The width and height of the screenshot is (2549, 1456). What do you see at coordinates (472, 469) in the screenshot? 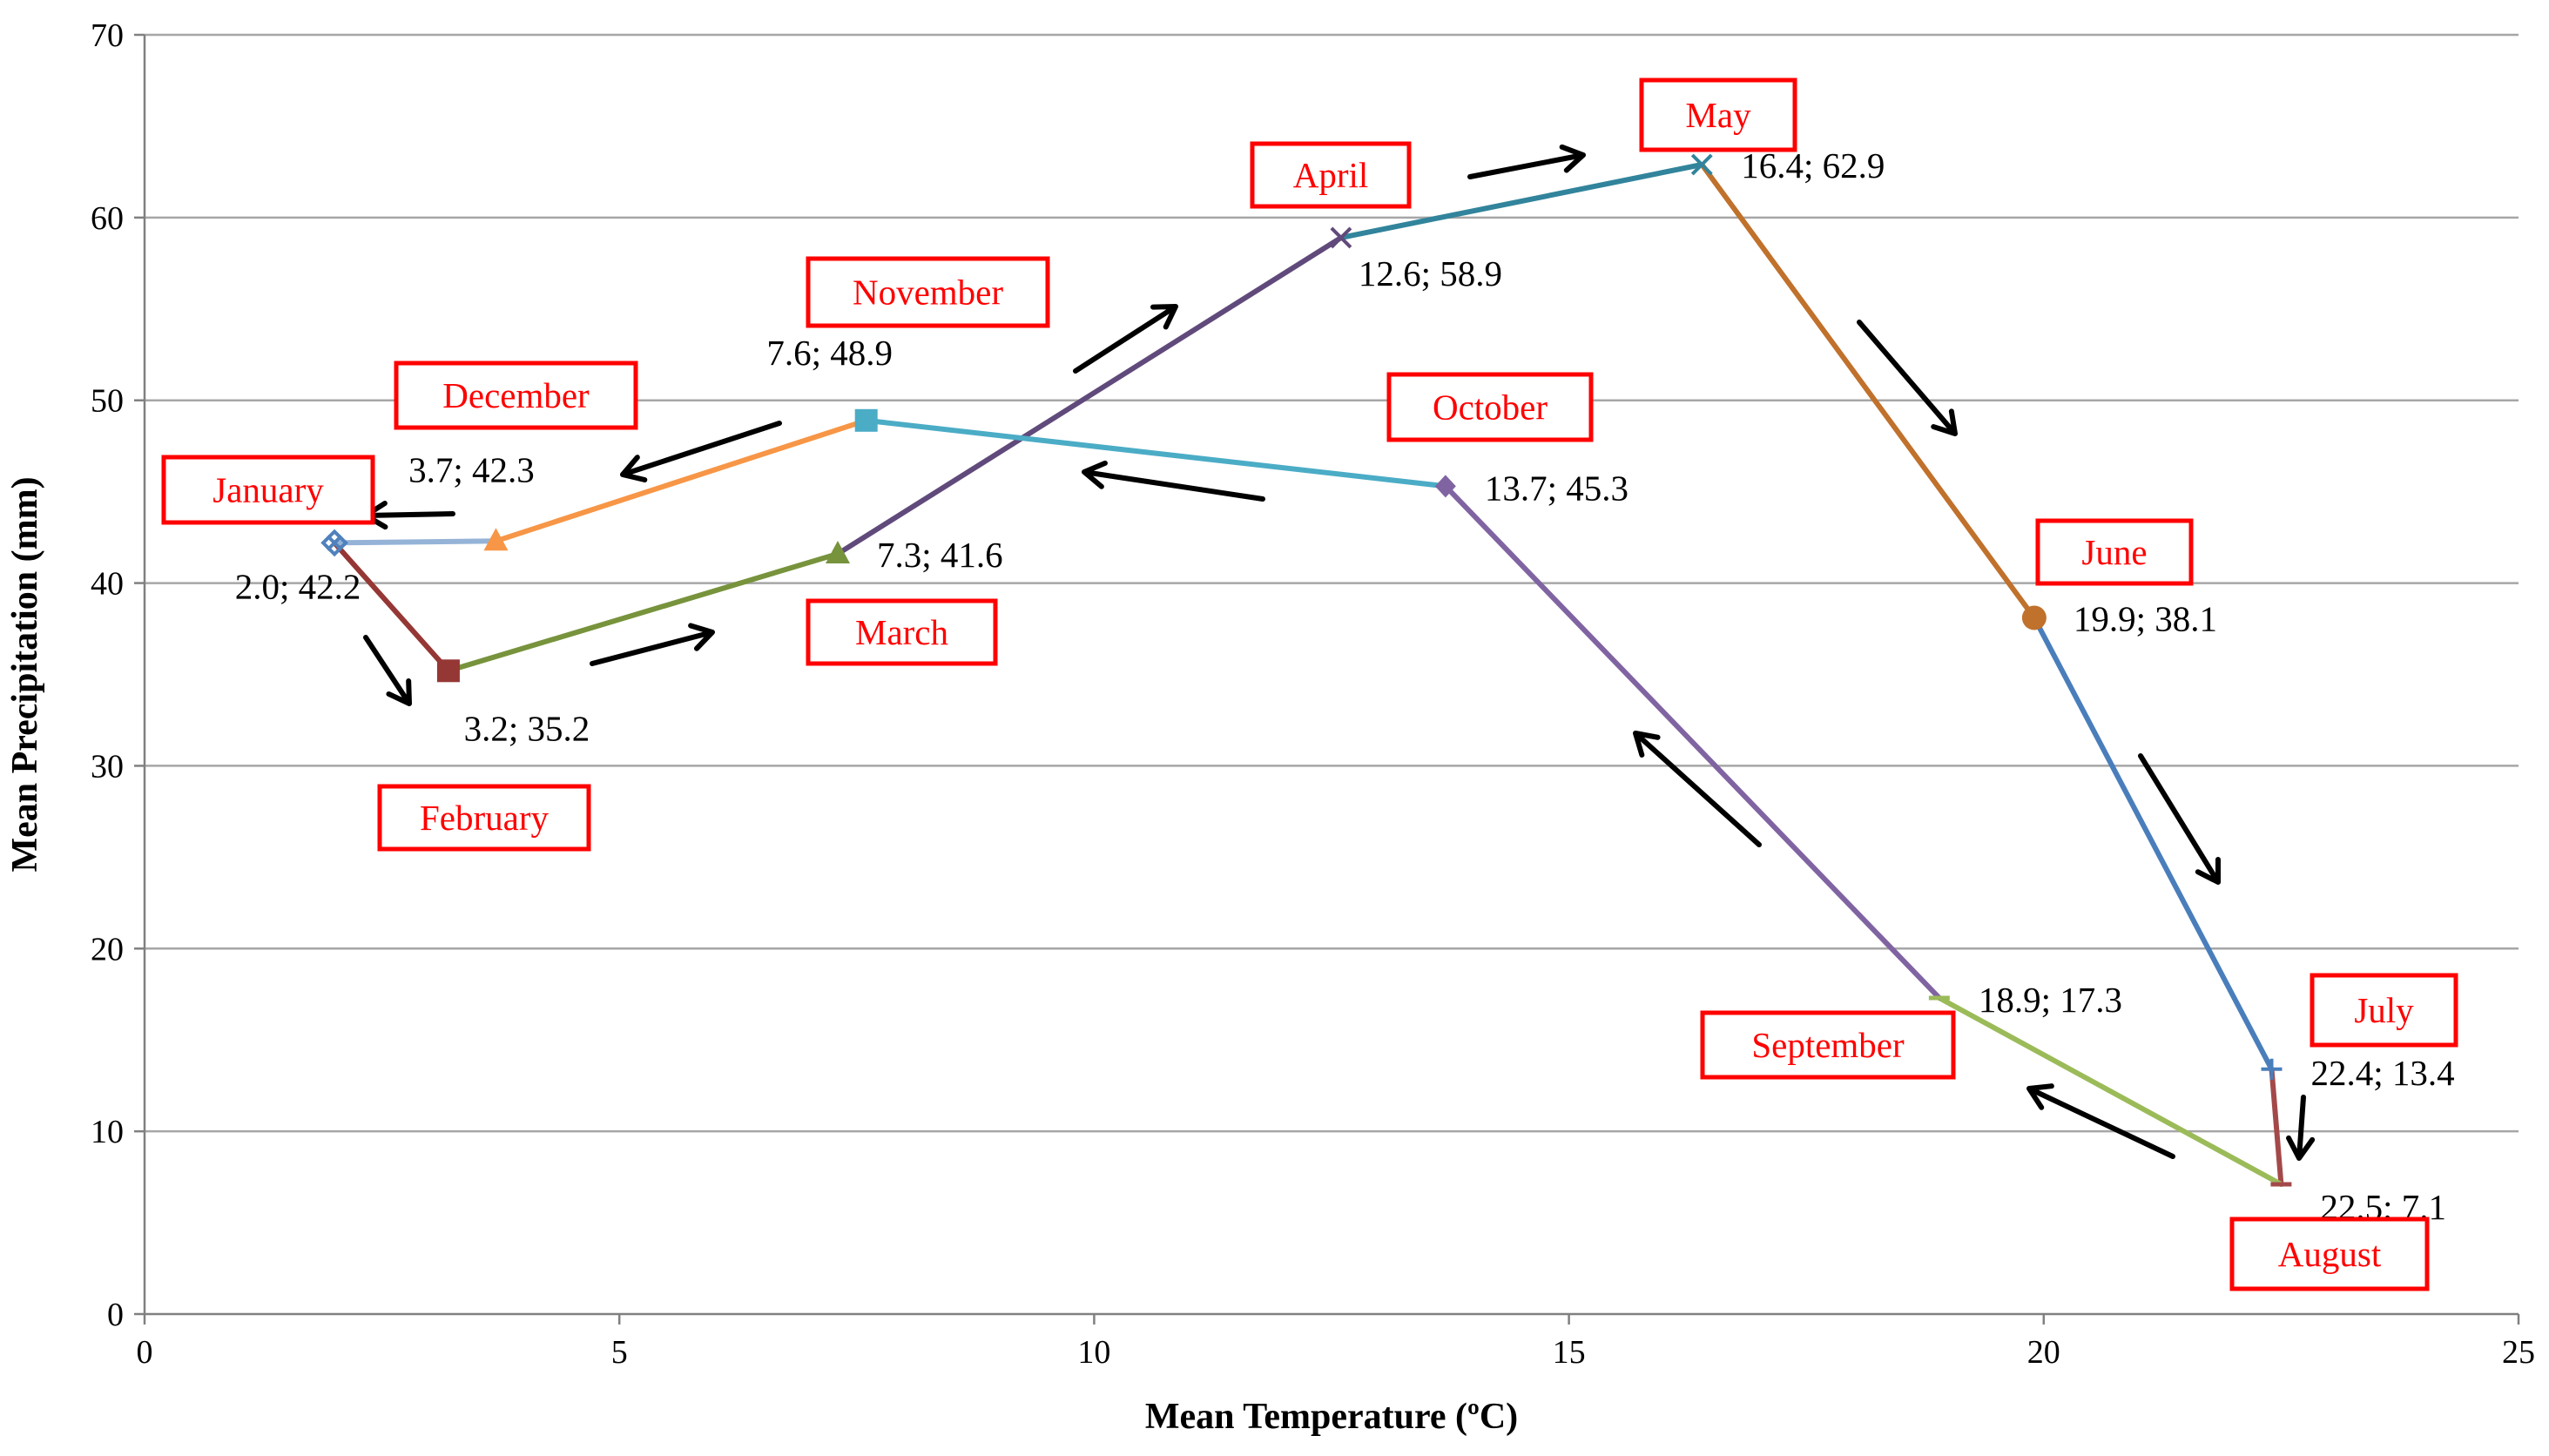
I see `data-label-december: 3.7; 42.3` at bounding box center [472, 469].